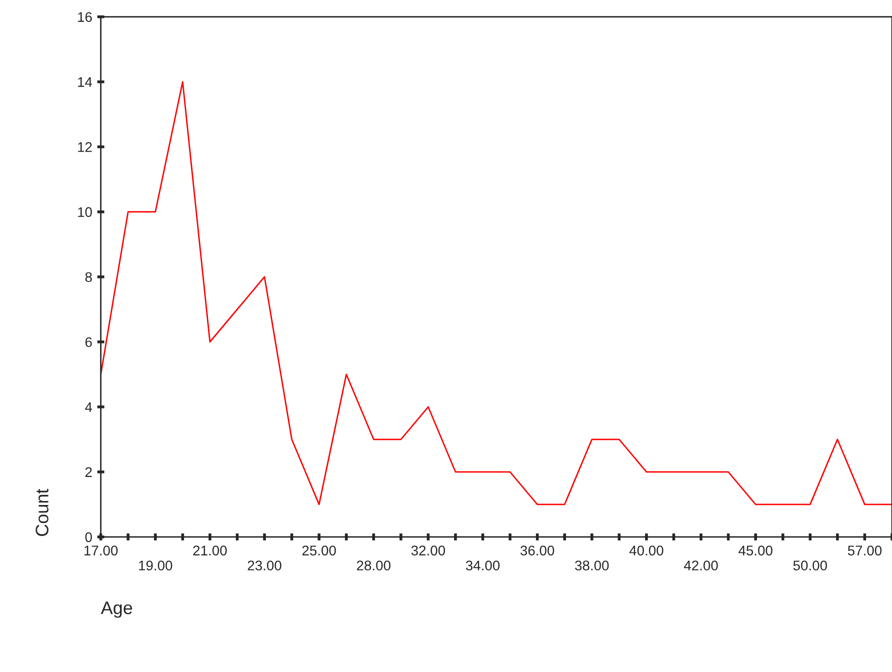 The image size is (892, 672). What do you see at coordinates (319, 551) in the screenshot?
I see `x-tick-label: 25.00` at bounding box center [319, 551].